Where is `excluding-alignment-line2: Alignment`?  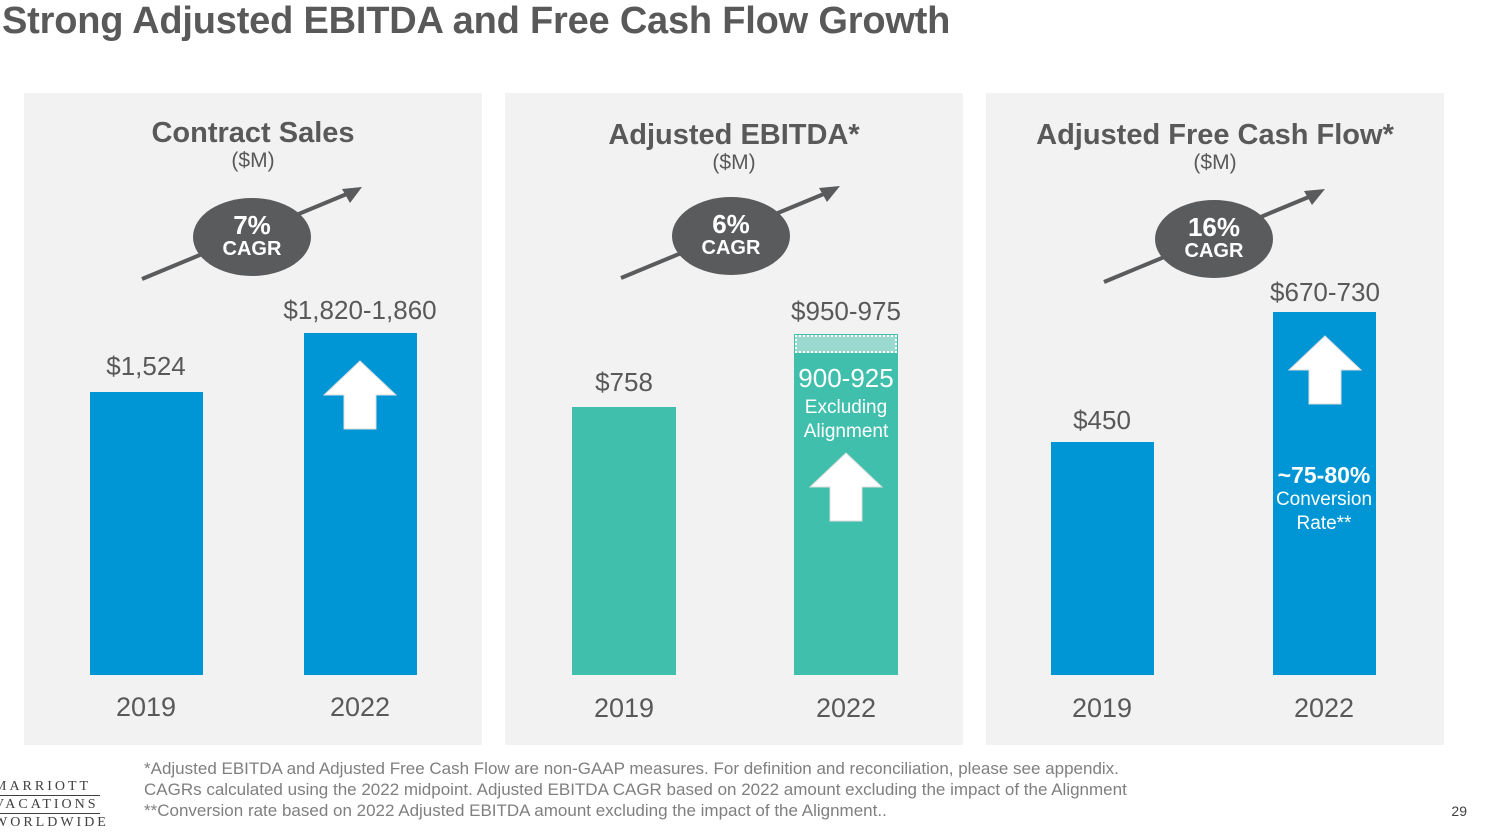
excluding-alignment-line2: Alignment is located at coordinates (846, 431).